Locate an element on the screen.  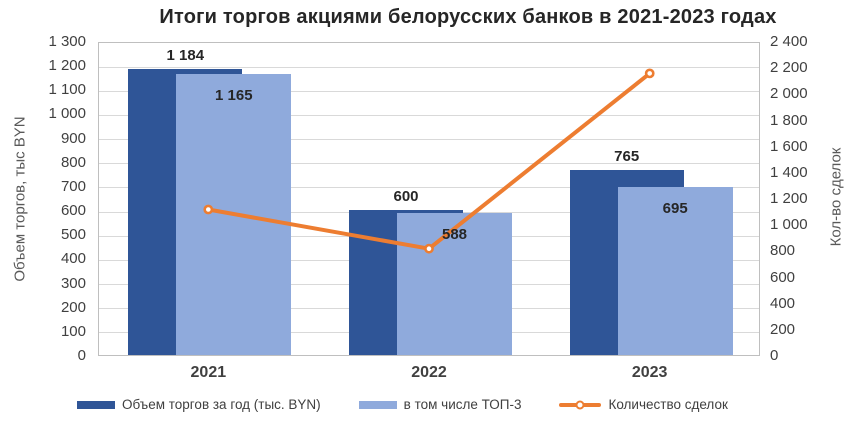
y-axis-tick-label: 600 is located at coordinates (73, 211).